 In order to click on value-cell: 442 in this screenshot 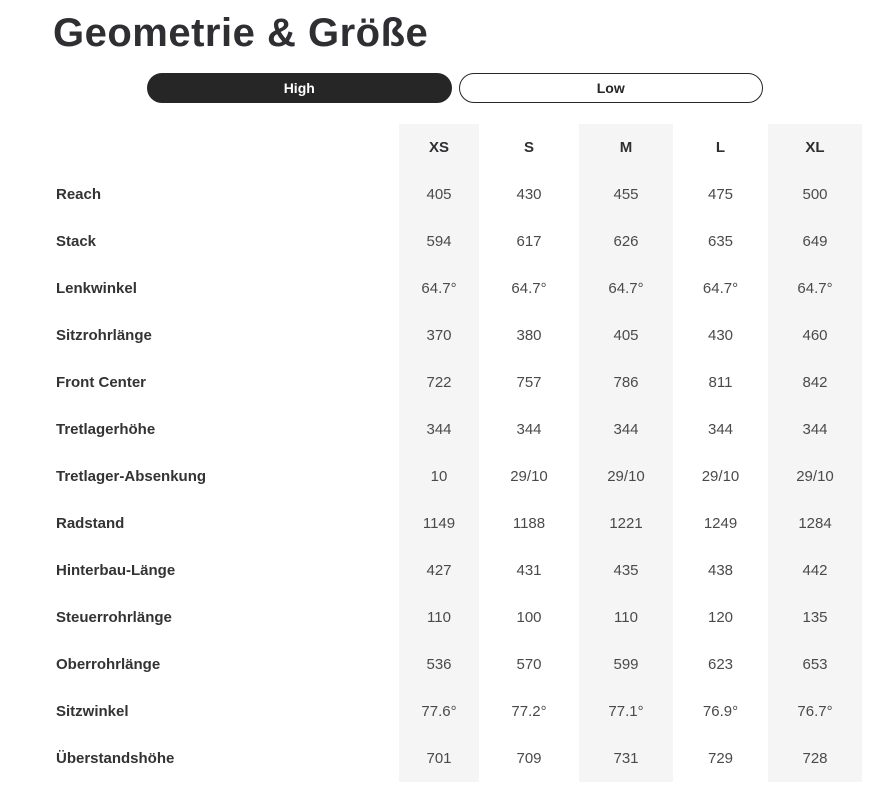, I will do `click(815, 570)`.